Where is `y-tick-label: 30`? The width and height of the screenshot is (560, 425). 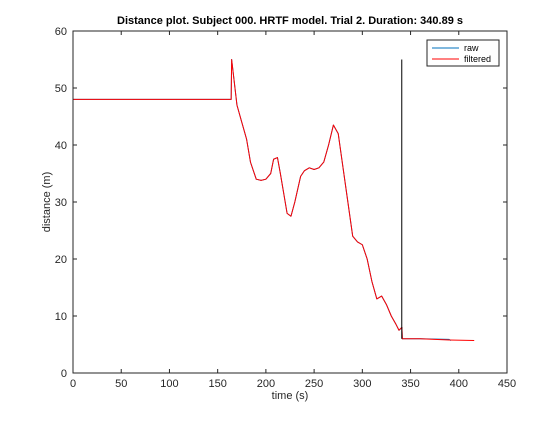 y-tick-label: 30 is located at coordinates (61, 203).